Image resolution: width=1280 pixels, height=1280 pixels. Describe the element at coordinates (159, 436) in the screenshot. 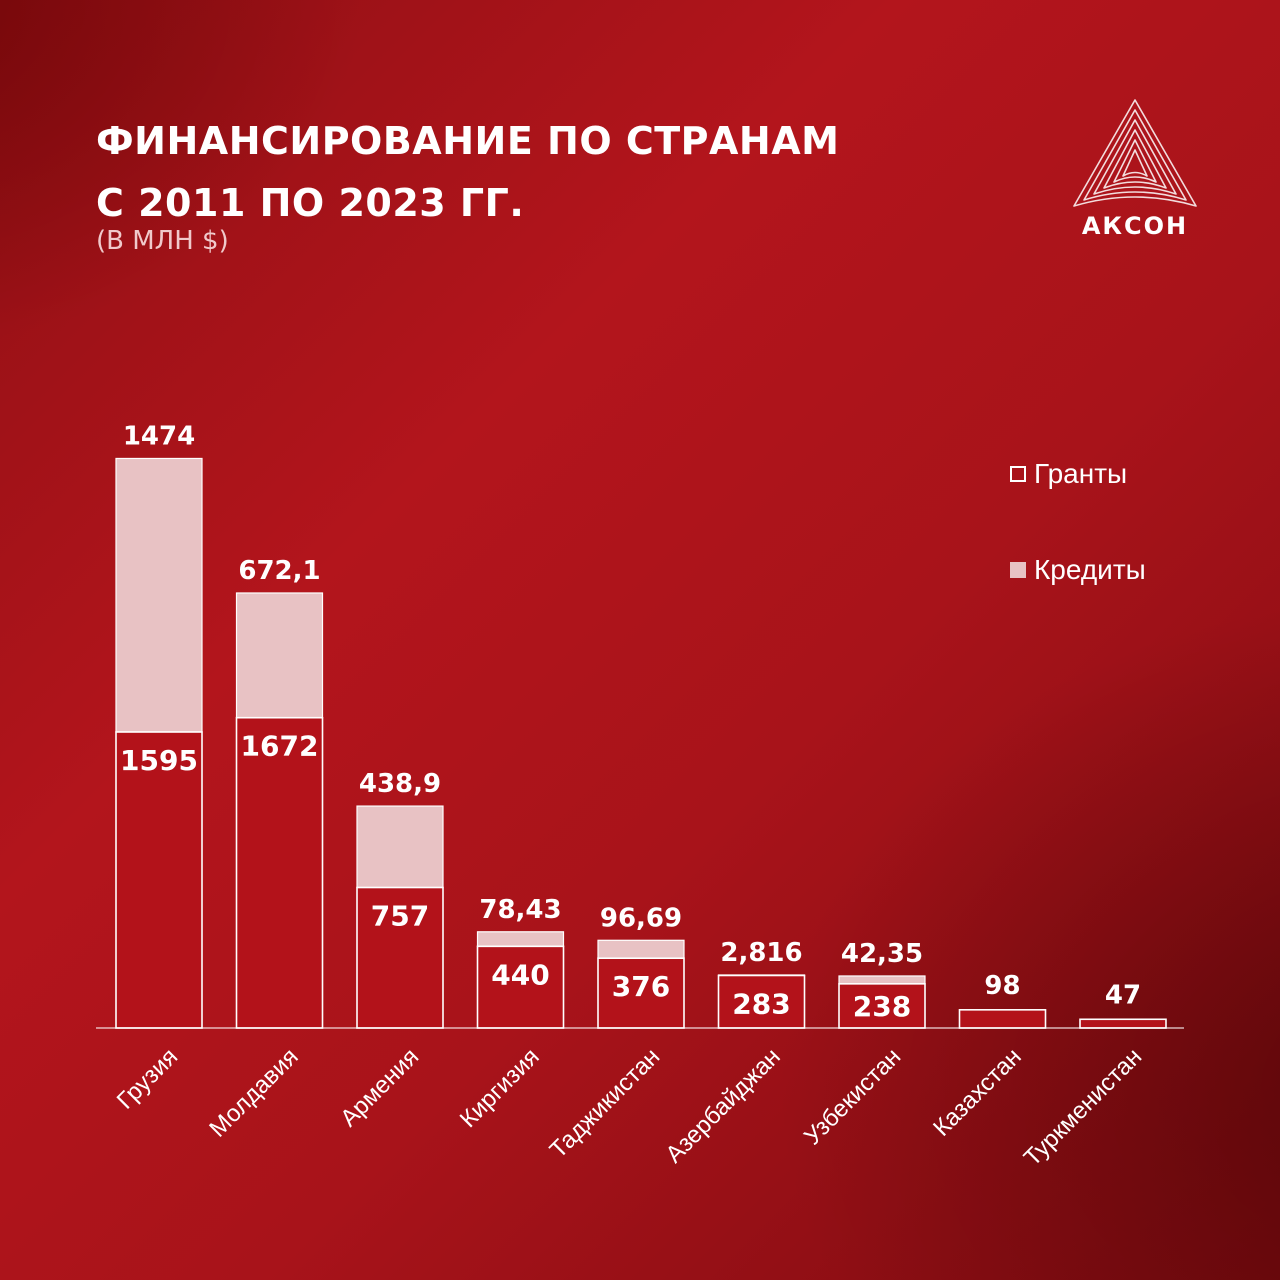

I see `bar-value-label: 1474` at that location.